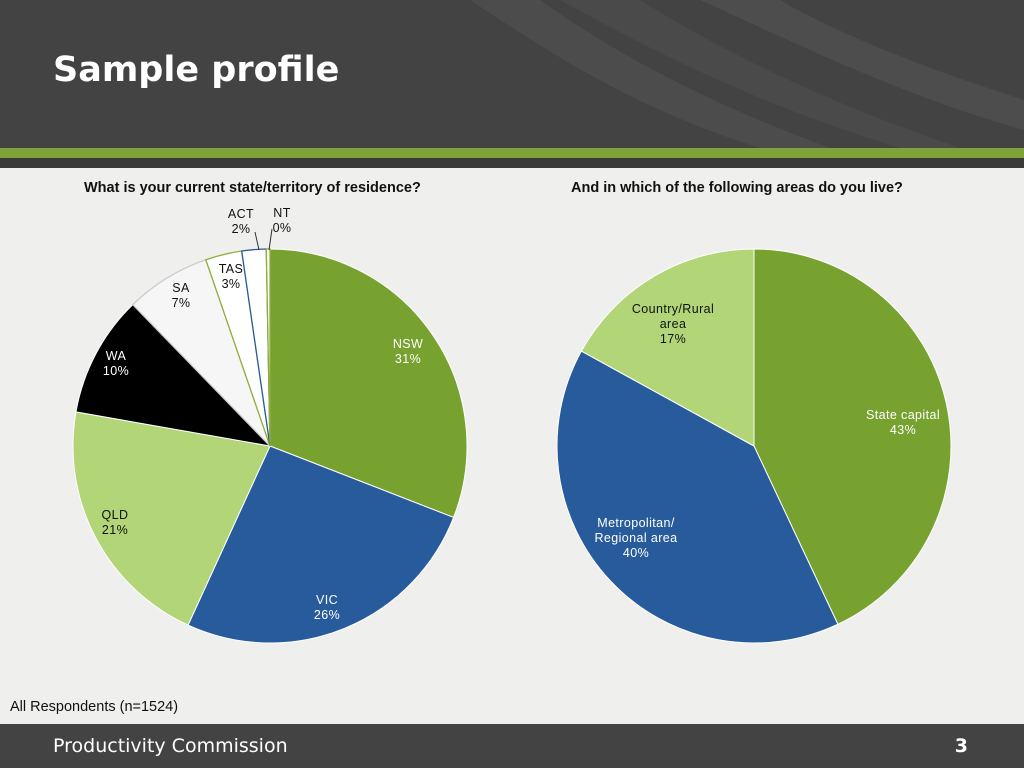 The image size is (1024, 768). I want to click on slide-footer: Productivity Commission 3, so click(512, 746).